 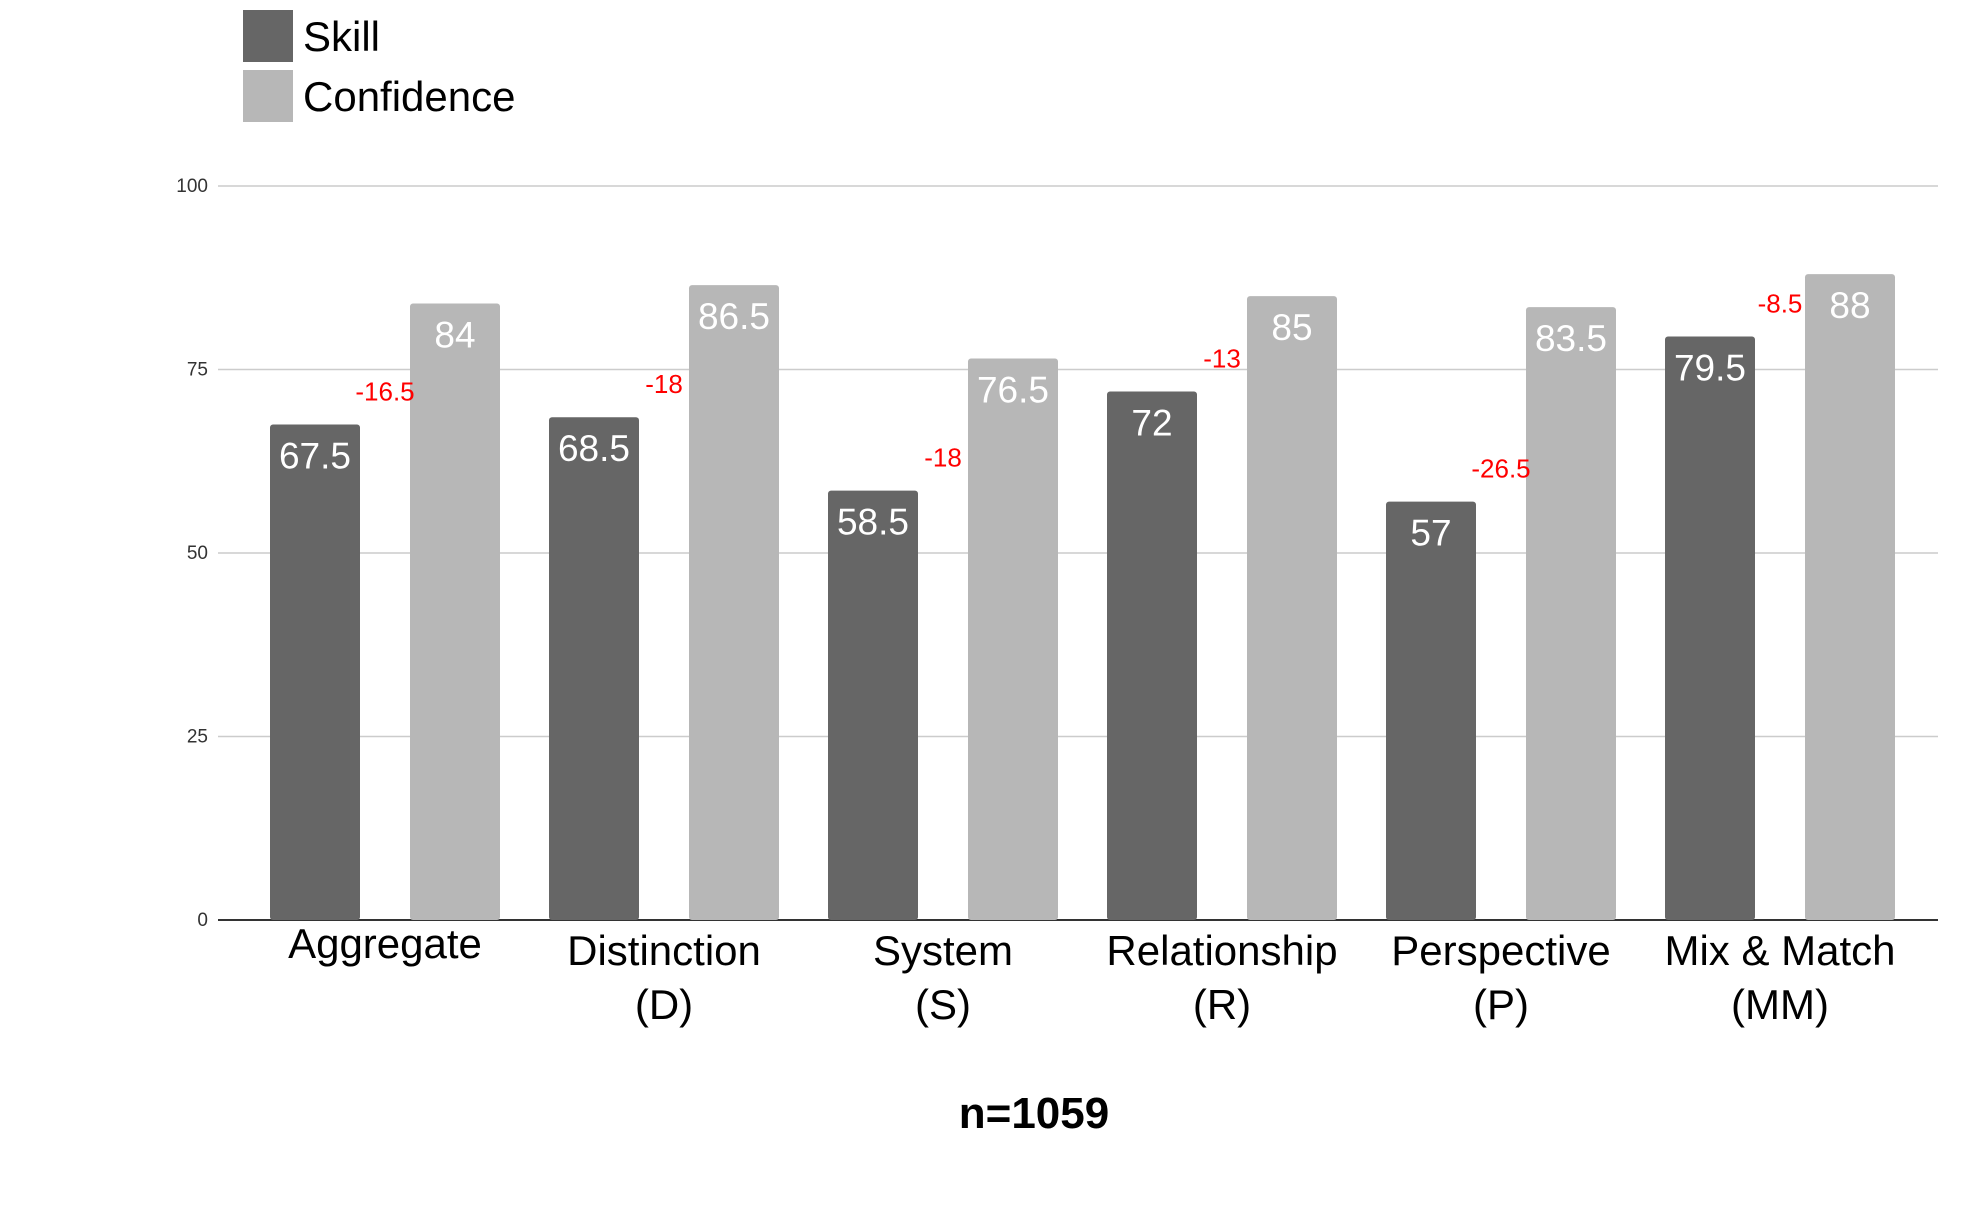 I want to click on bar-value-label: 79.5, so click(x=1710, y=367).